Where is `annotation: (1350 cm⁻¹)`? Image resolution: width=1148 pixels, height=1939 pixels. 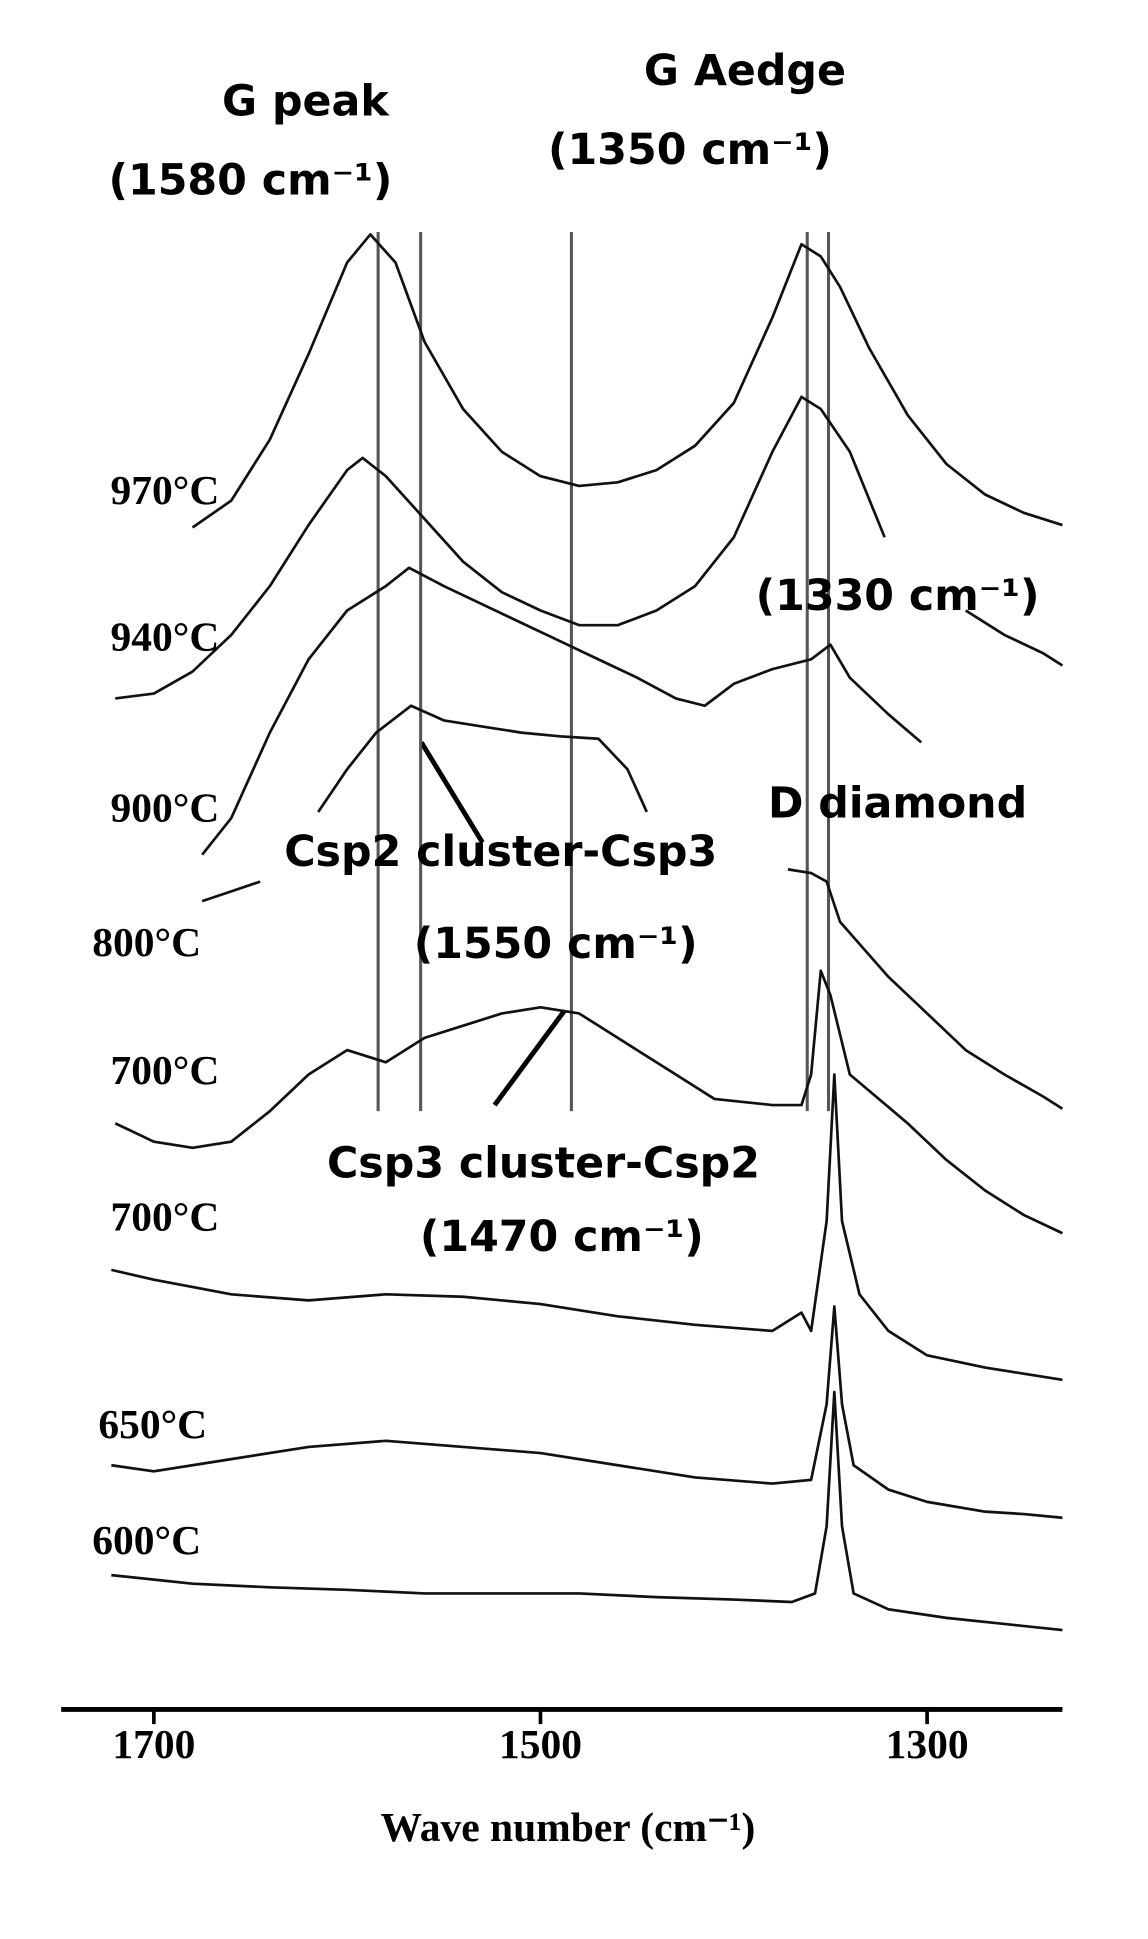 annotation: (1350 cm⁻¹) is located at coordinates (690, 150).